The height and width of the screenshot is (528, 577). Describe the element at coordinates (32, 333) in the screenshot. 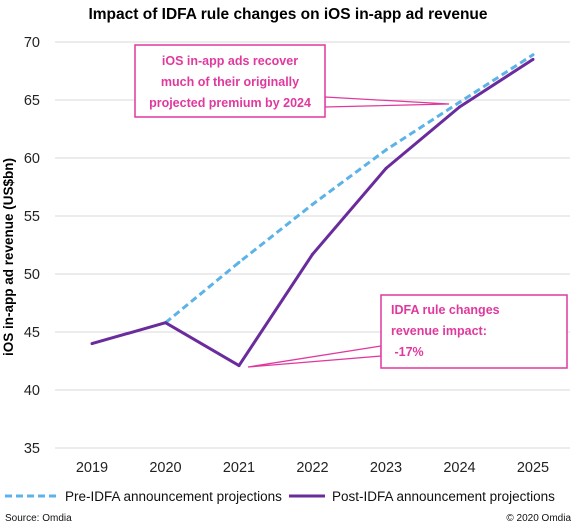

I see `y-tick-label: 45` at that location.